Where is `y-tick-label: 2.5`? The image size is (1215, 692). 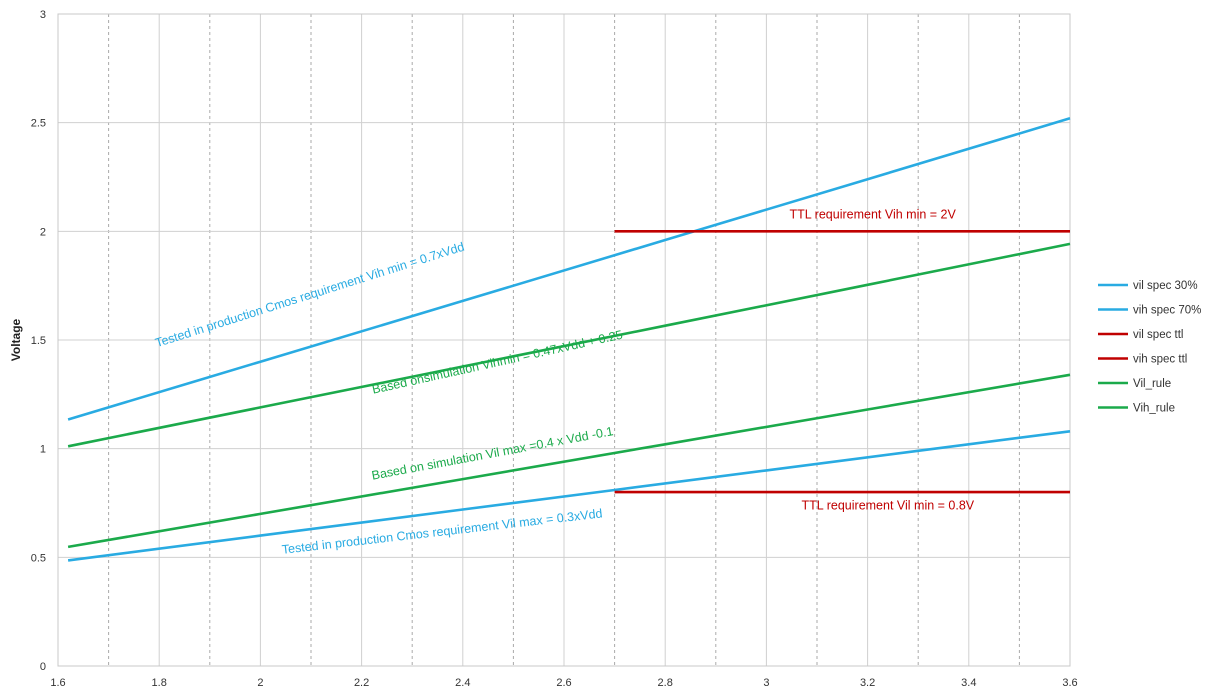
y-tick-label: 2.5 is located at coordinates (38, 124).